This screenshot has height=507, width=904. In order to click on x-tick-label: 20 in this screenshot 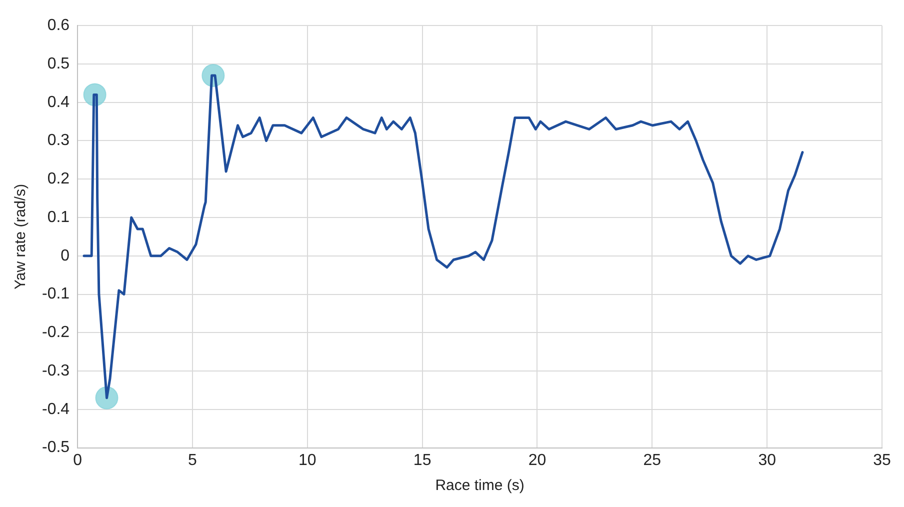, I will do `click(537, 460)`.